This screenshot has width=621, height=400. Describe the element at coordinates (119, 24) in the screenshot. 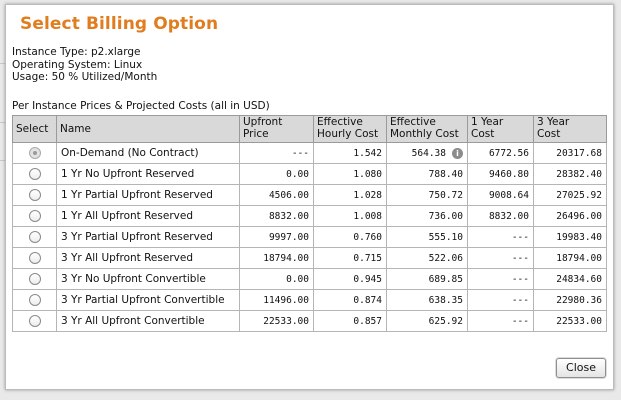

I see `dialog-title: Select Billing Option` at that location.